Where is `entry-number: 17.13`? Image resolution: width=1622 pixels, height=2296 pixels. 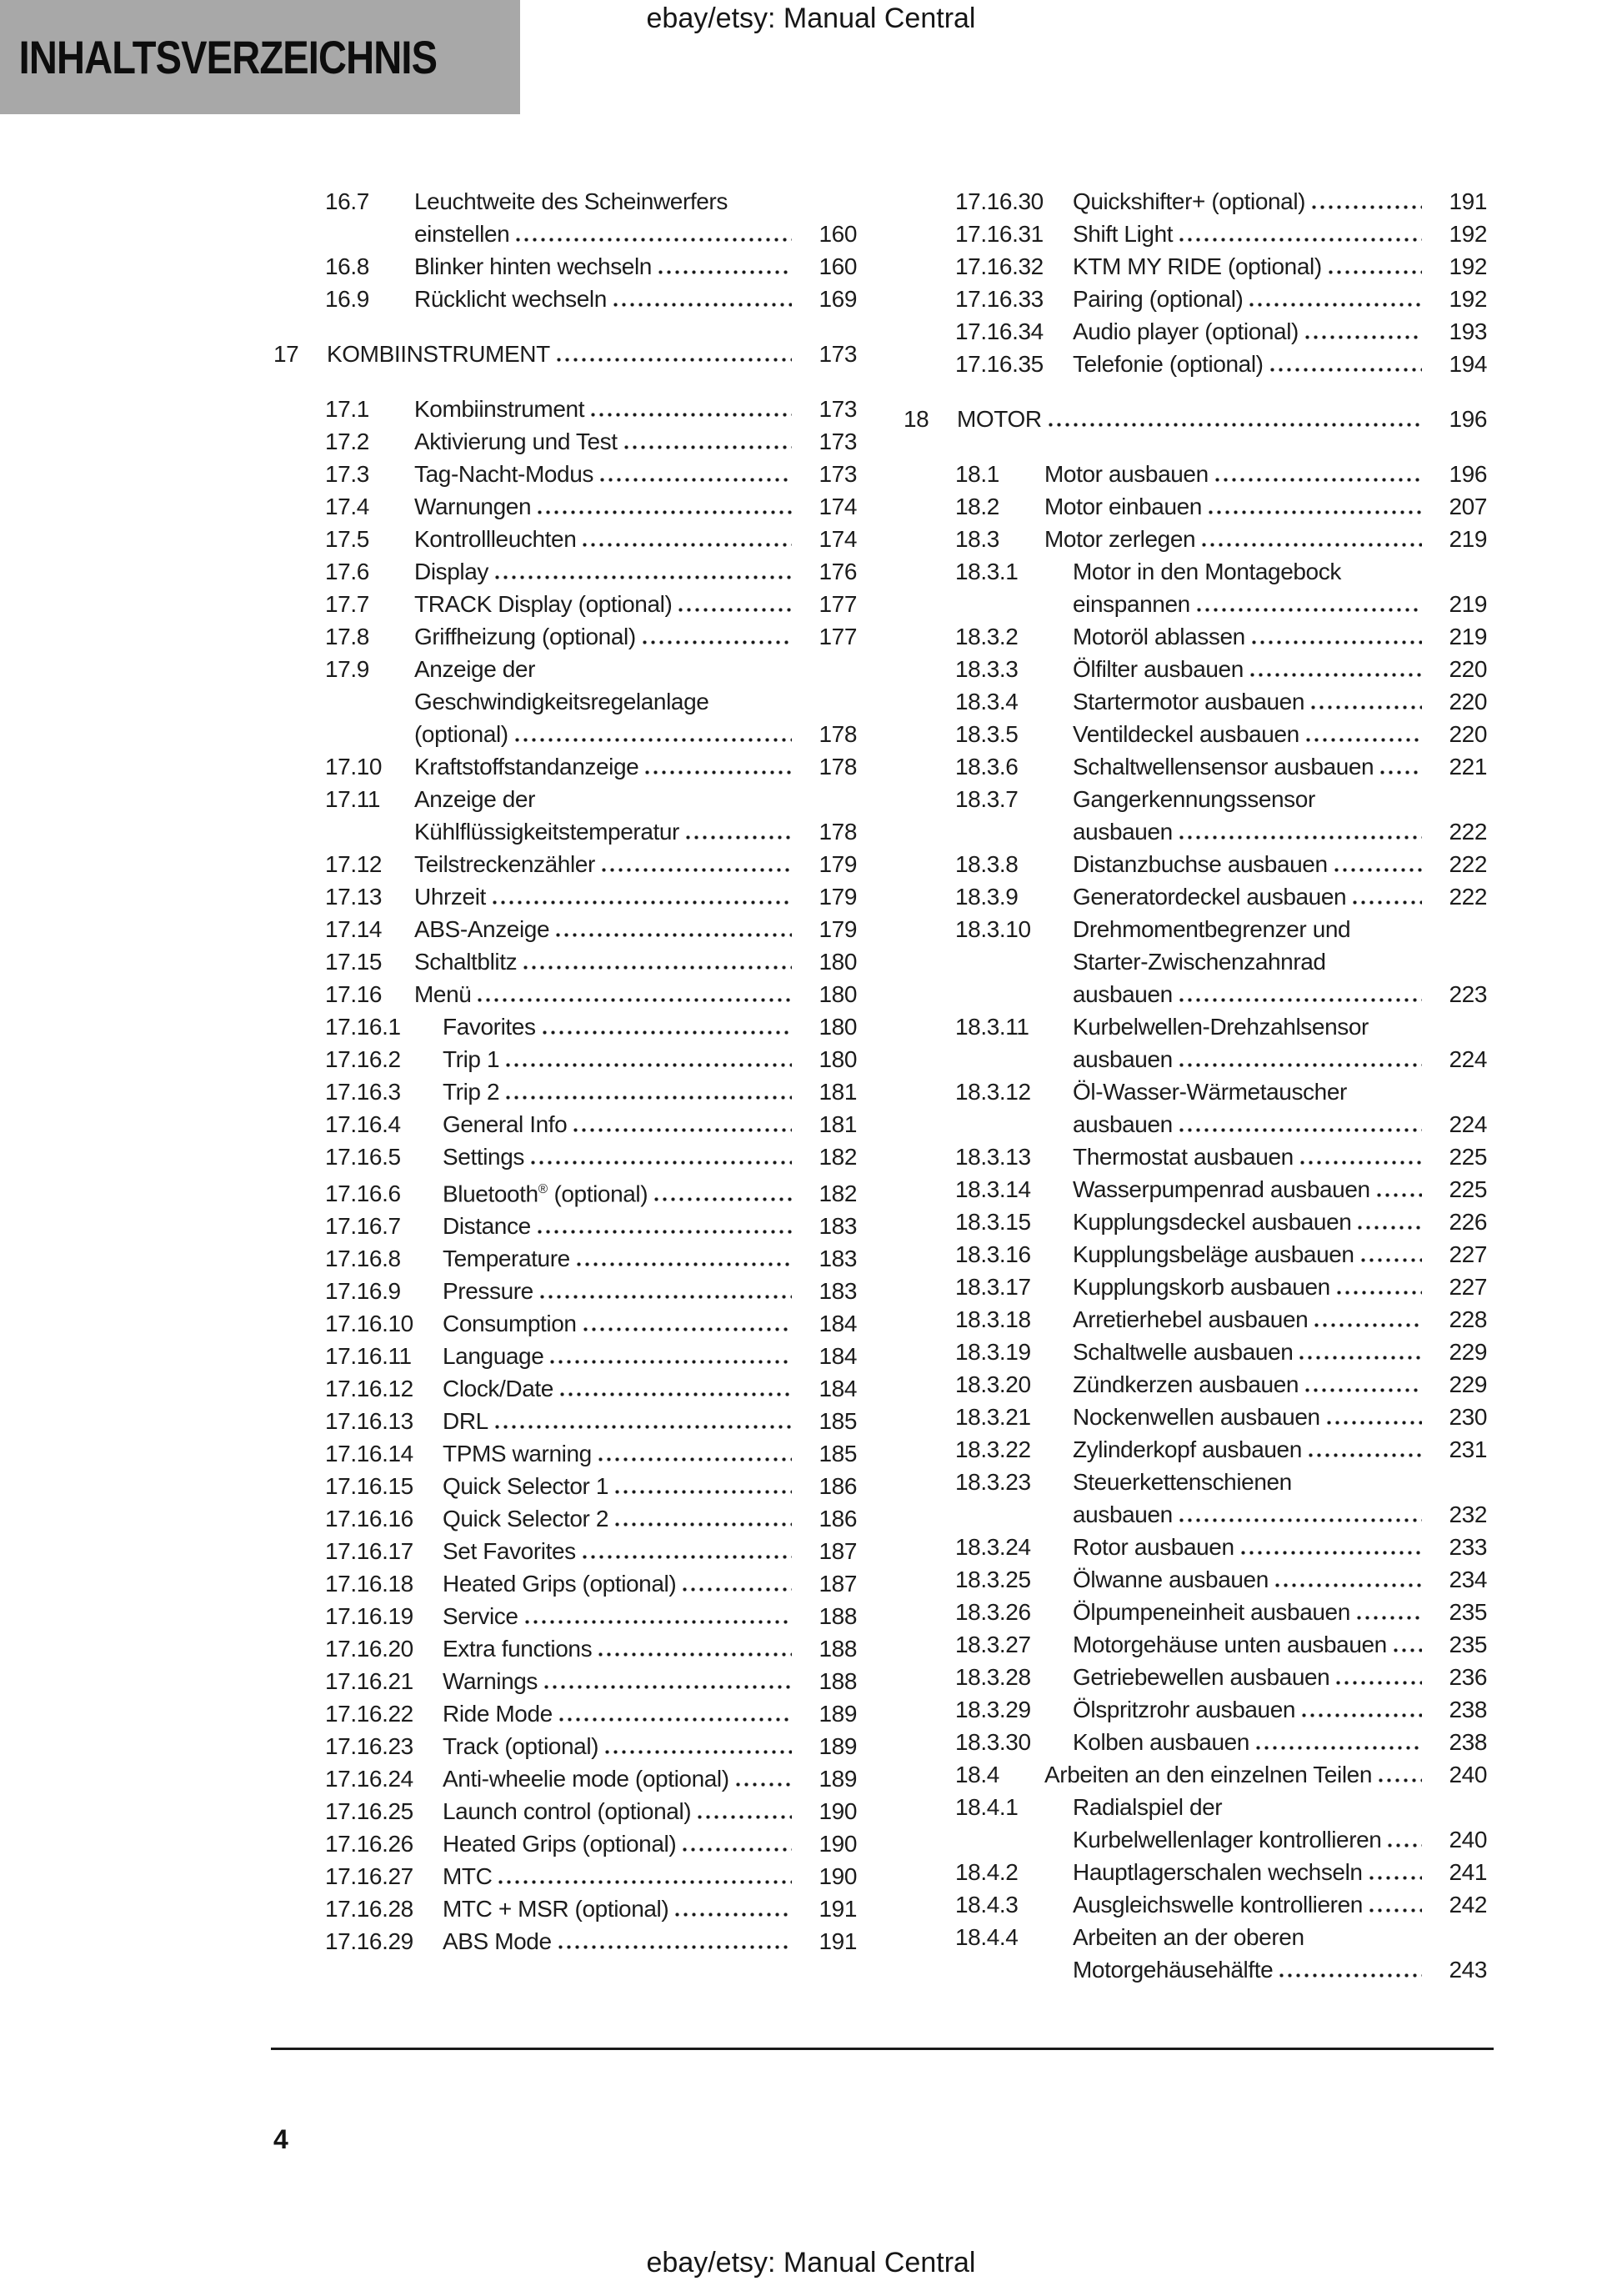
entry-number: 17.13 is located at coordinates (354, 897).